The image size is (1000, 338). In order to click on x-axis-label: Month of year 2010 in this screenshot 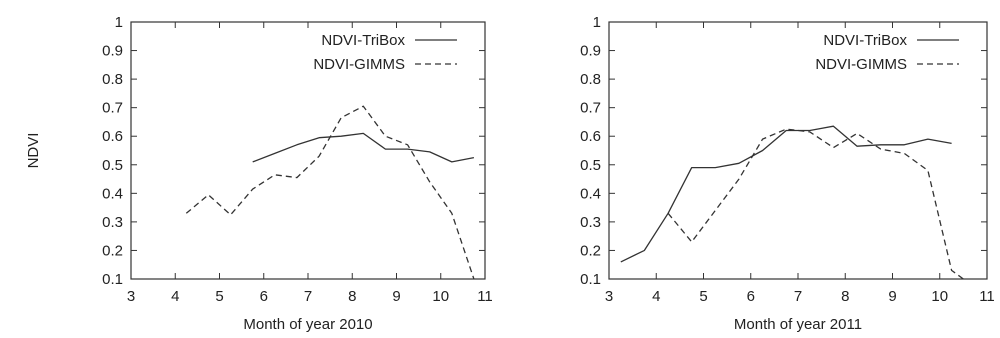, I will do `click(307, 324)`.